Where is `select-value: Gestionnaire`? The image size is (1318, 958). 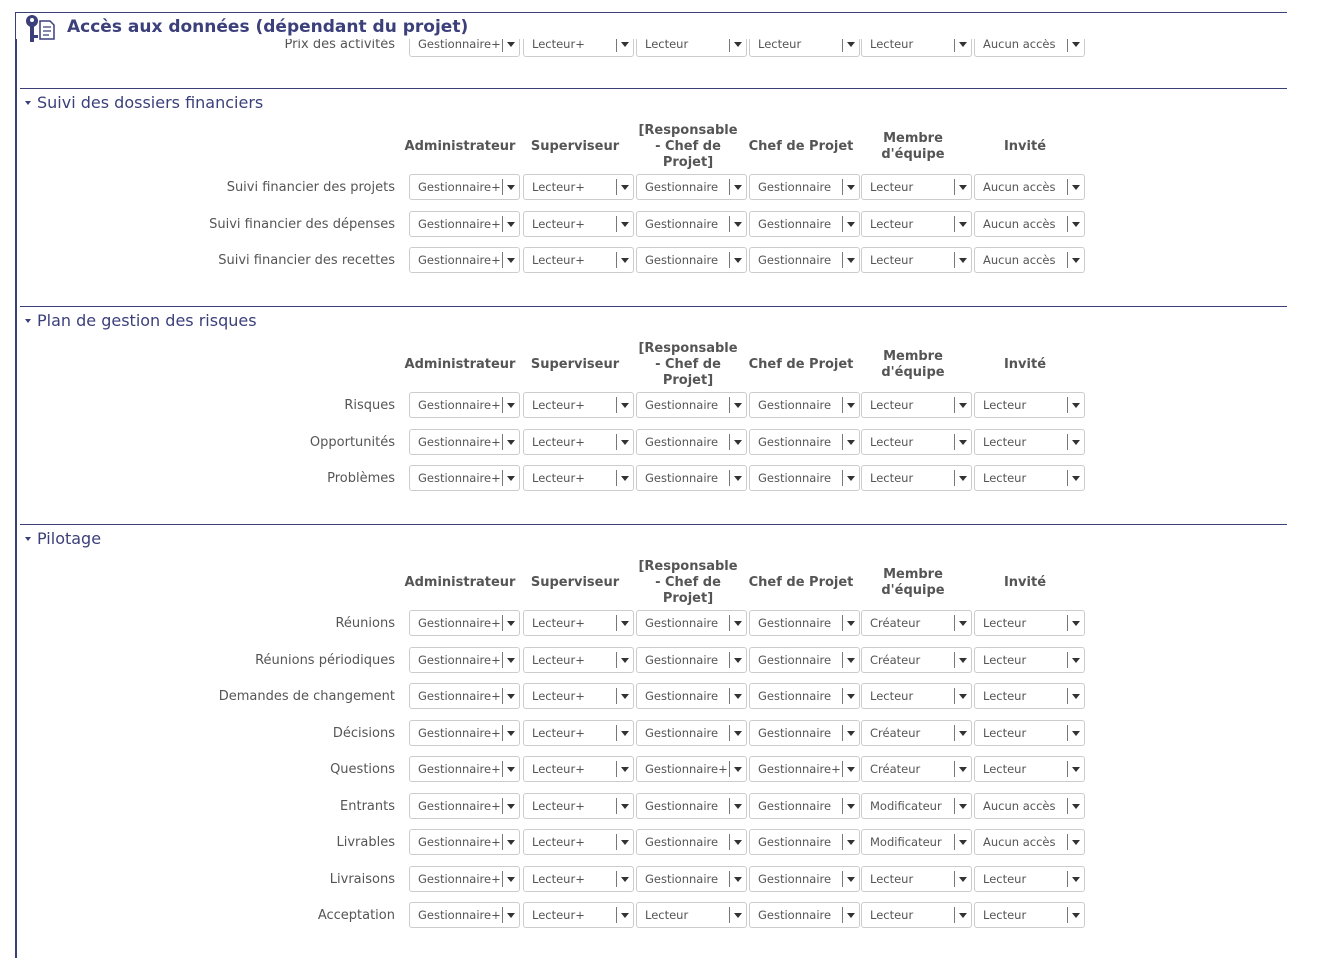 select-value: Gestionnaire is located at coordinates (682, 696).